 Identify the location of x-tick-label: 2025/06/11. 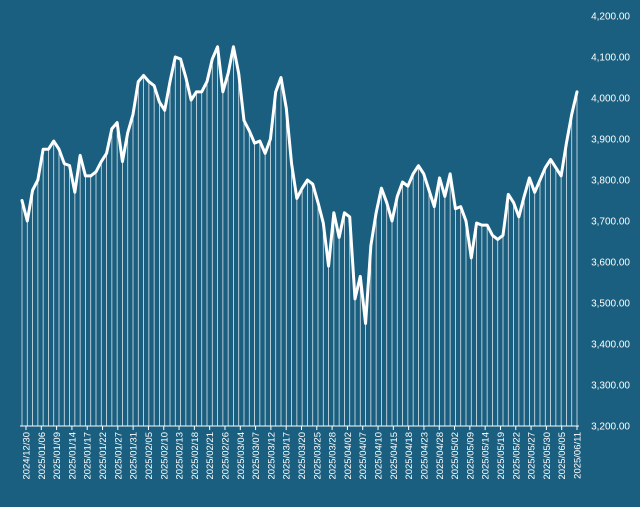
(578, 455).